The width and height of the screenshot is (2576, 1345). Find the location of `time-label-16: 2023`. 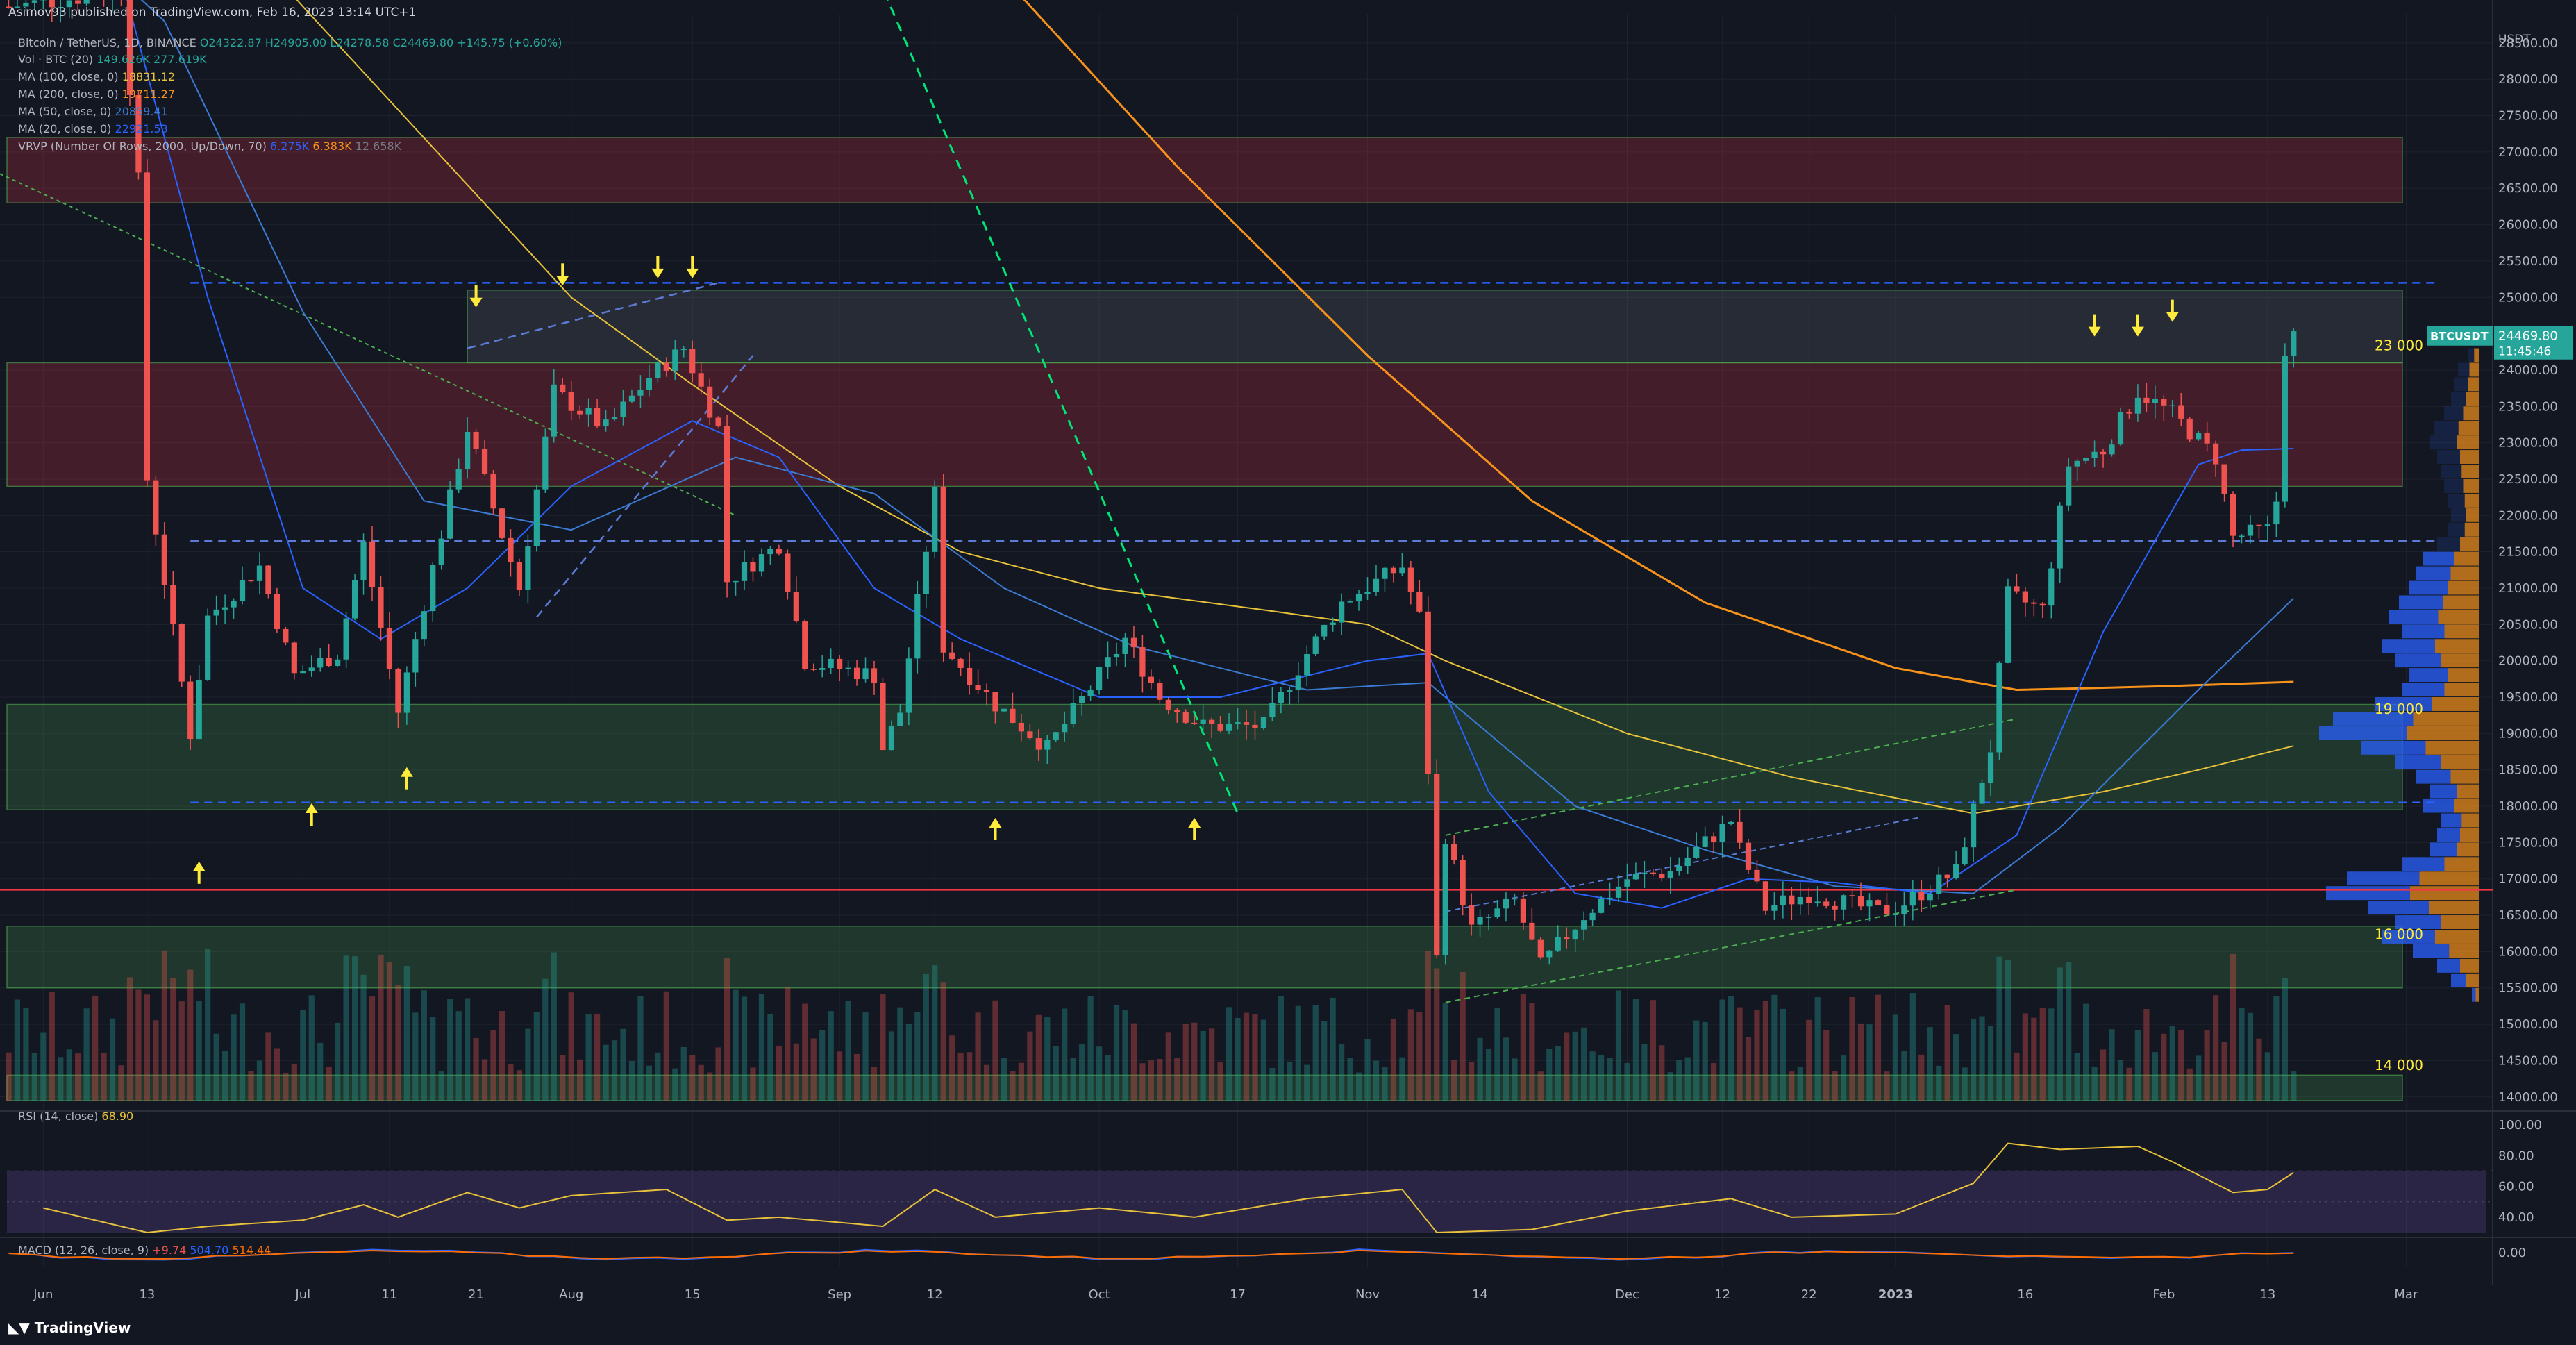

time-label-16: 2023 is located at coordinates (1895, 1294).